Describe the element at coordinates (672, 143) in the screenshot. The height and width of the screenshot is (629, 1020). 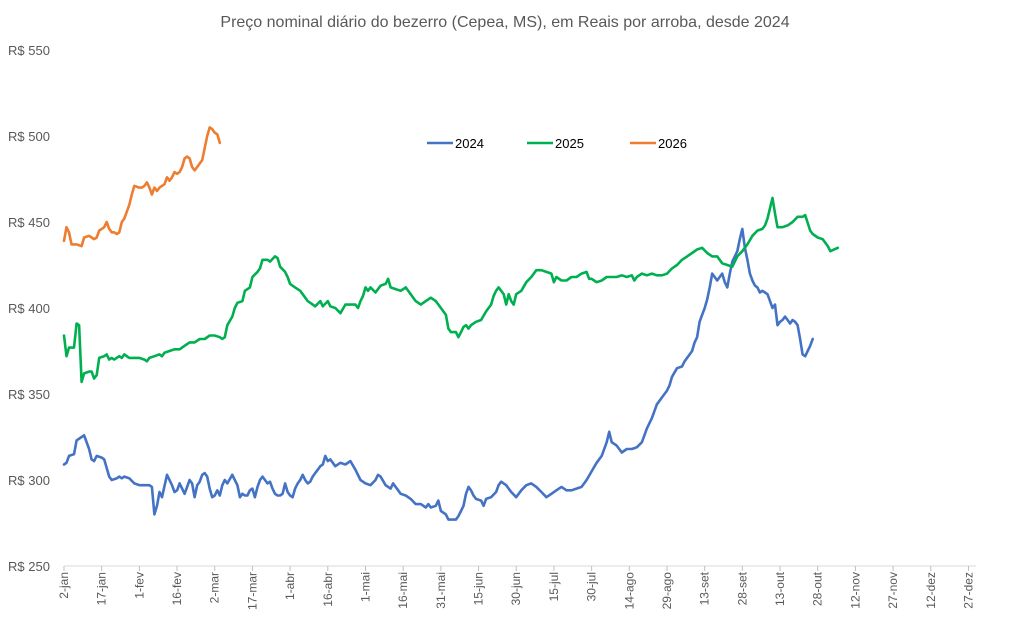
I see `legend-label-2026: 2026` at that location.